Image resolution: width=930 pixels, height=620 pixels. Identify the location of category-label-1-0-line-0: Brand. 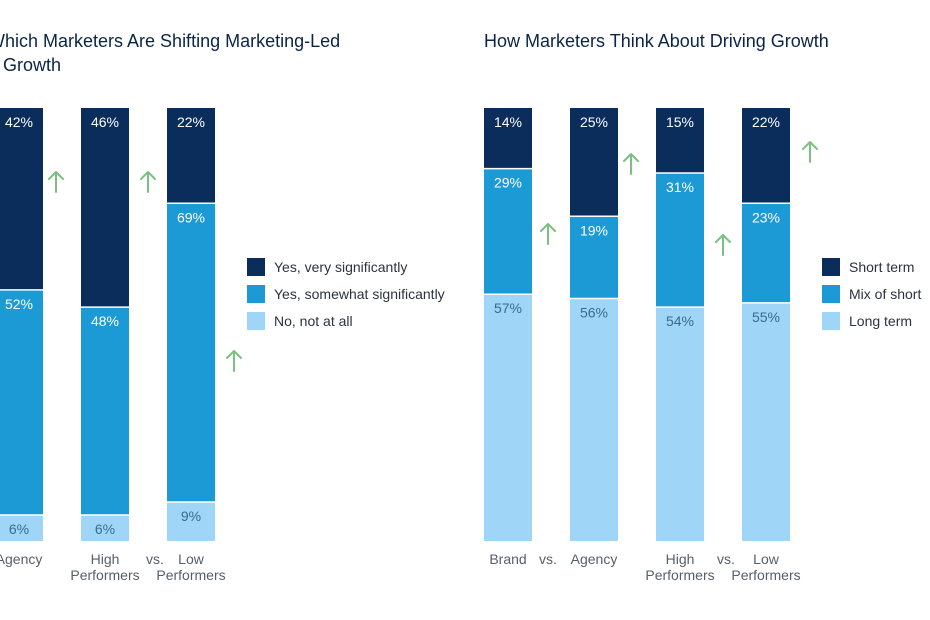
(507, 559).